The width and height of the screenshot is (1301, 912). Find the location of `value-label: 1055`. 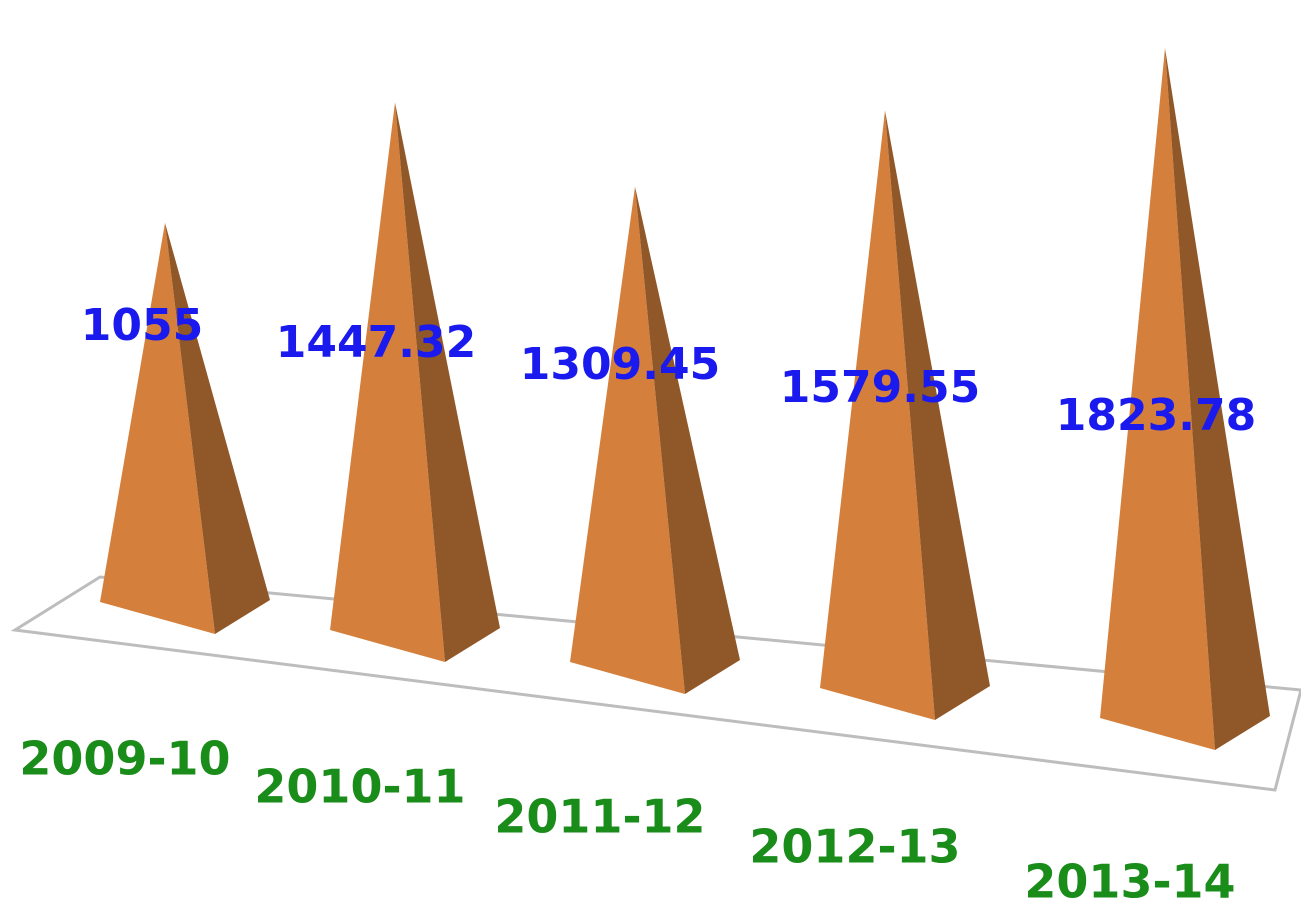

value-label: 1055 is located at coordinates (142, 325).